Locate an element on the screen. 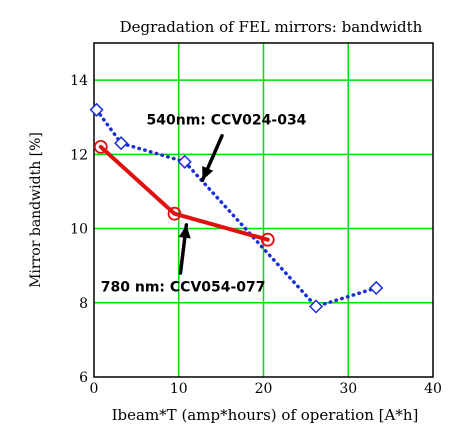  y-tick-label: 12 is located at coordinates (79, 155).